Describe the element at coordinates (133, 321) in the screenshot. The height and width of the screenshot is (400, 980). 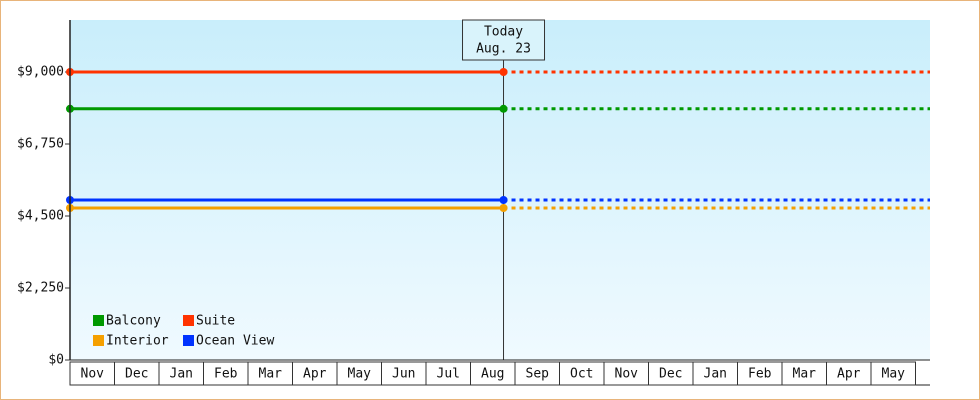
I see `legend-label: Balcony` at that location.